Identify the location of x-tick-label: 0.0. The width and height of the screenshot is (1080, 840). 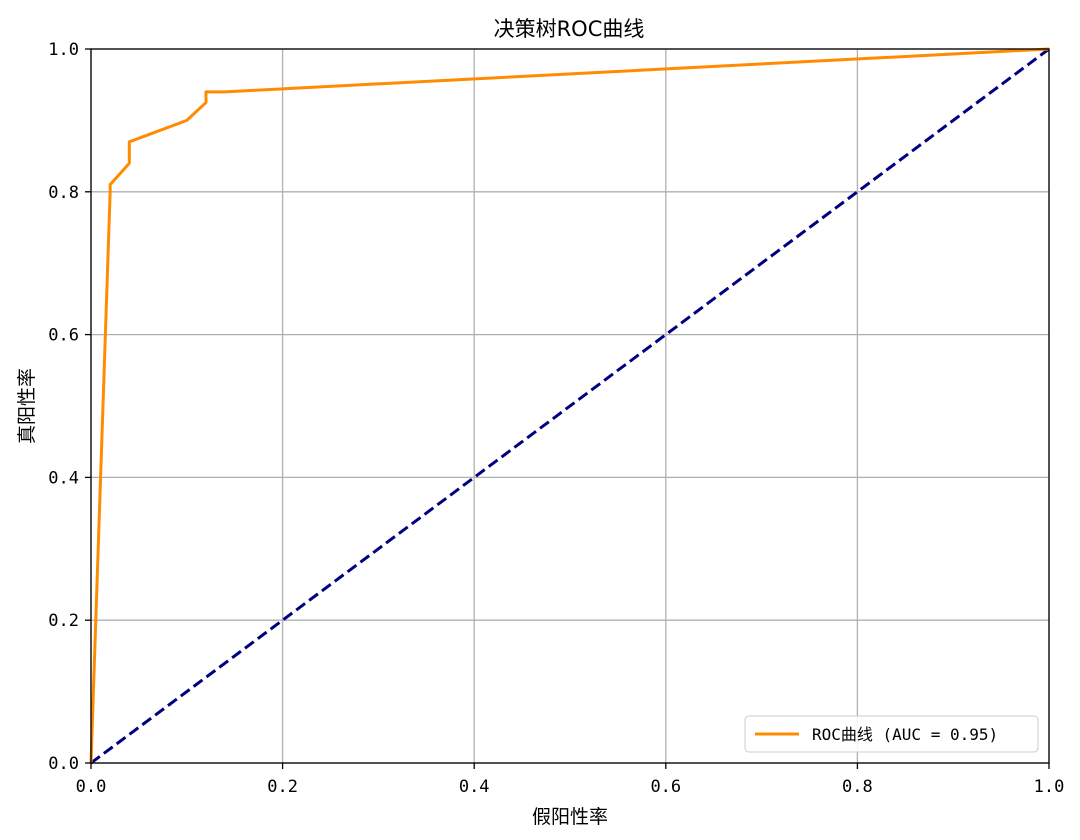
(91, 787).